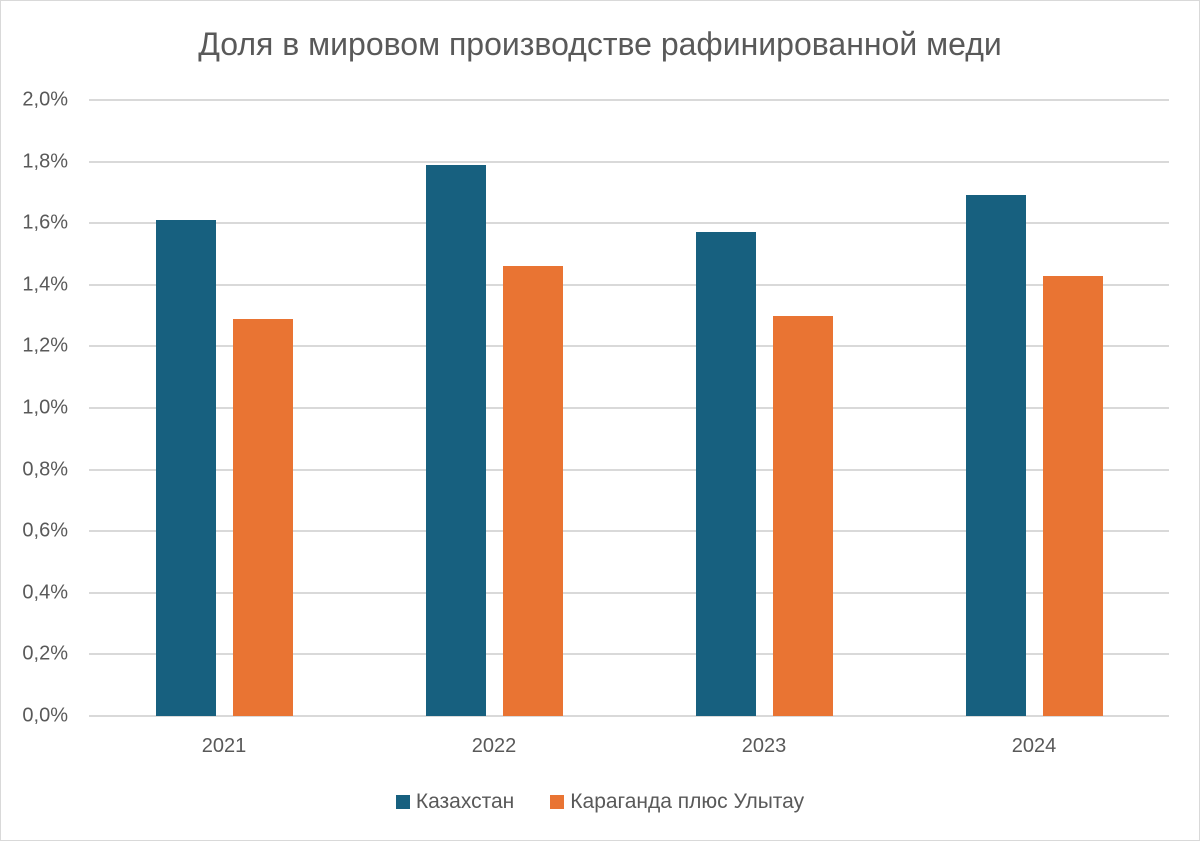 This screenshot has height=841, width=1200. I want to click on legend: Казахстан Караганда плюс Улытау, so click(600, 802).